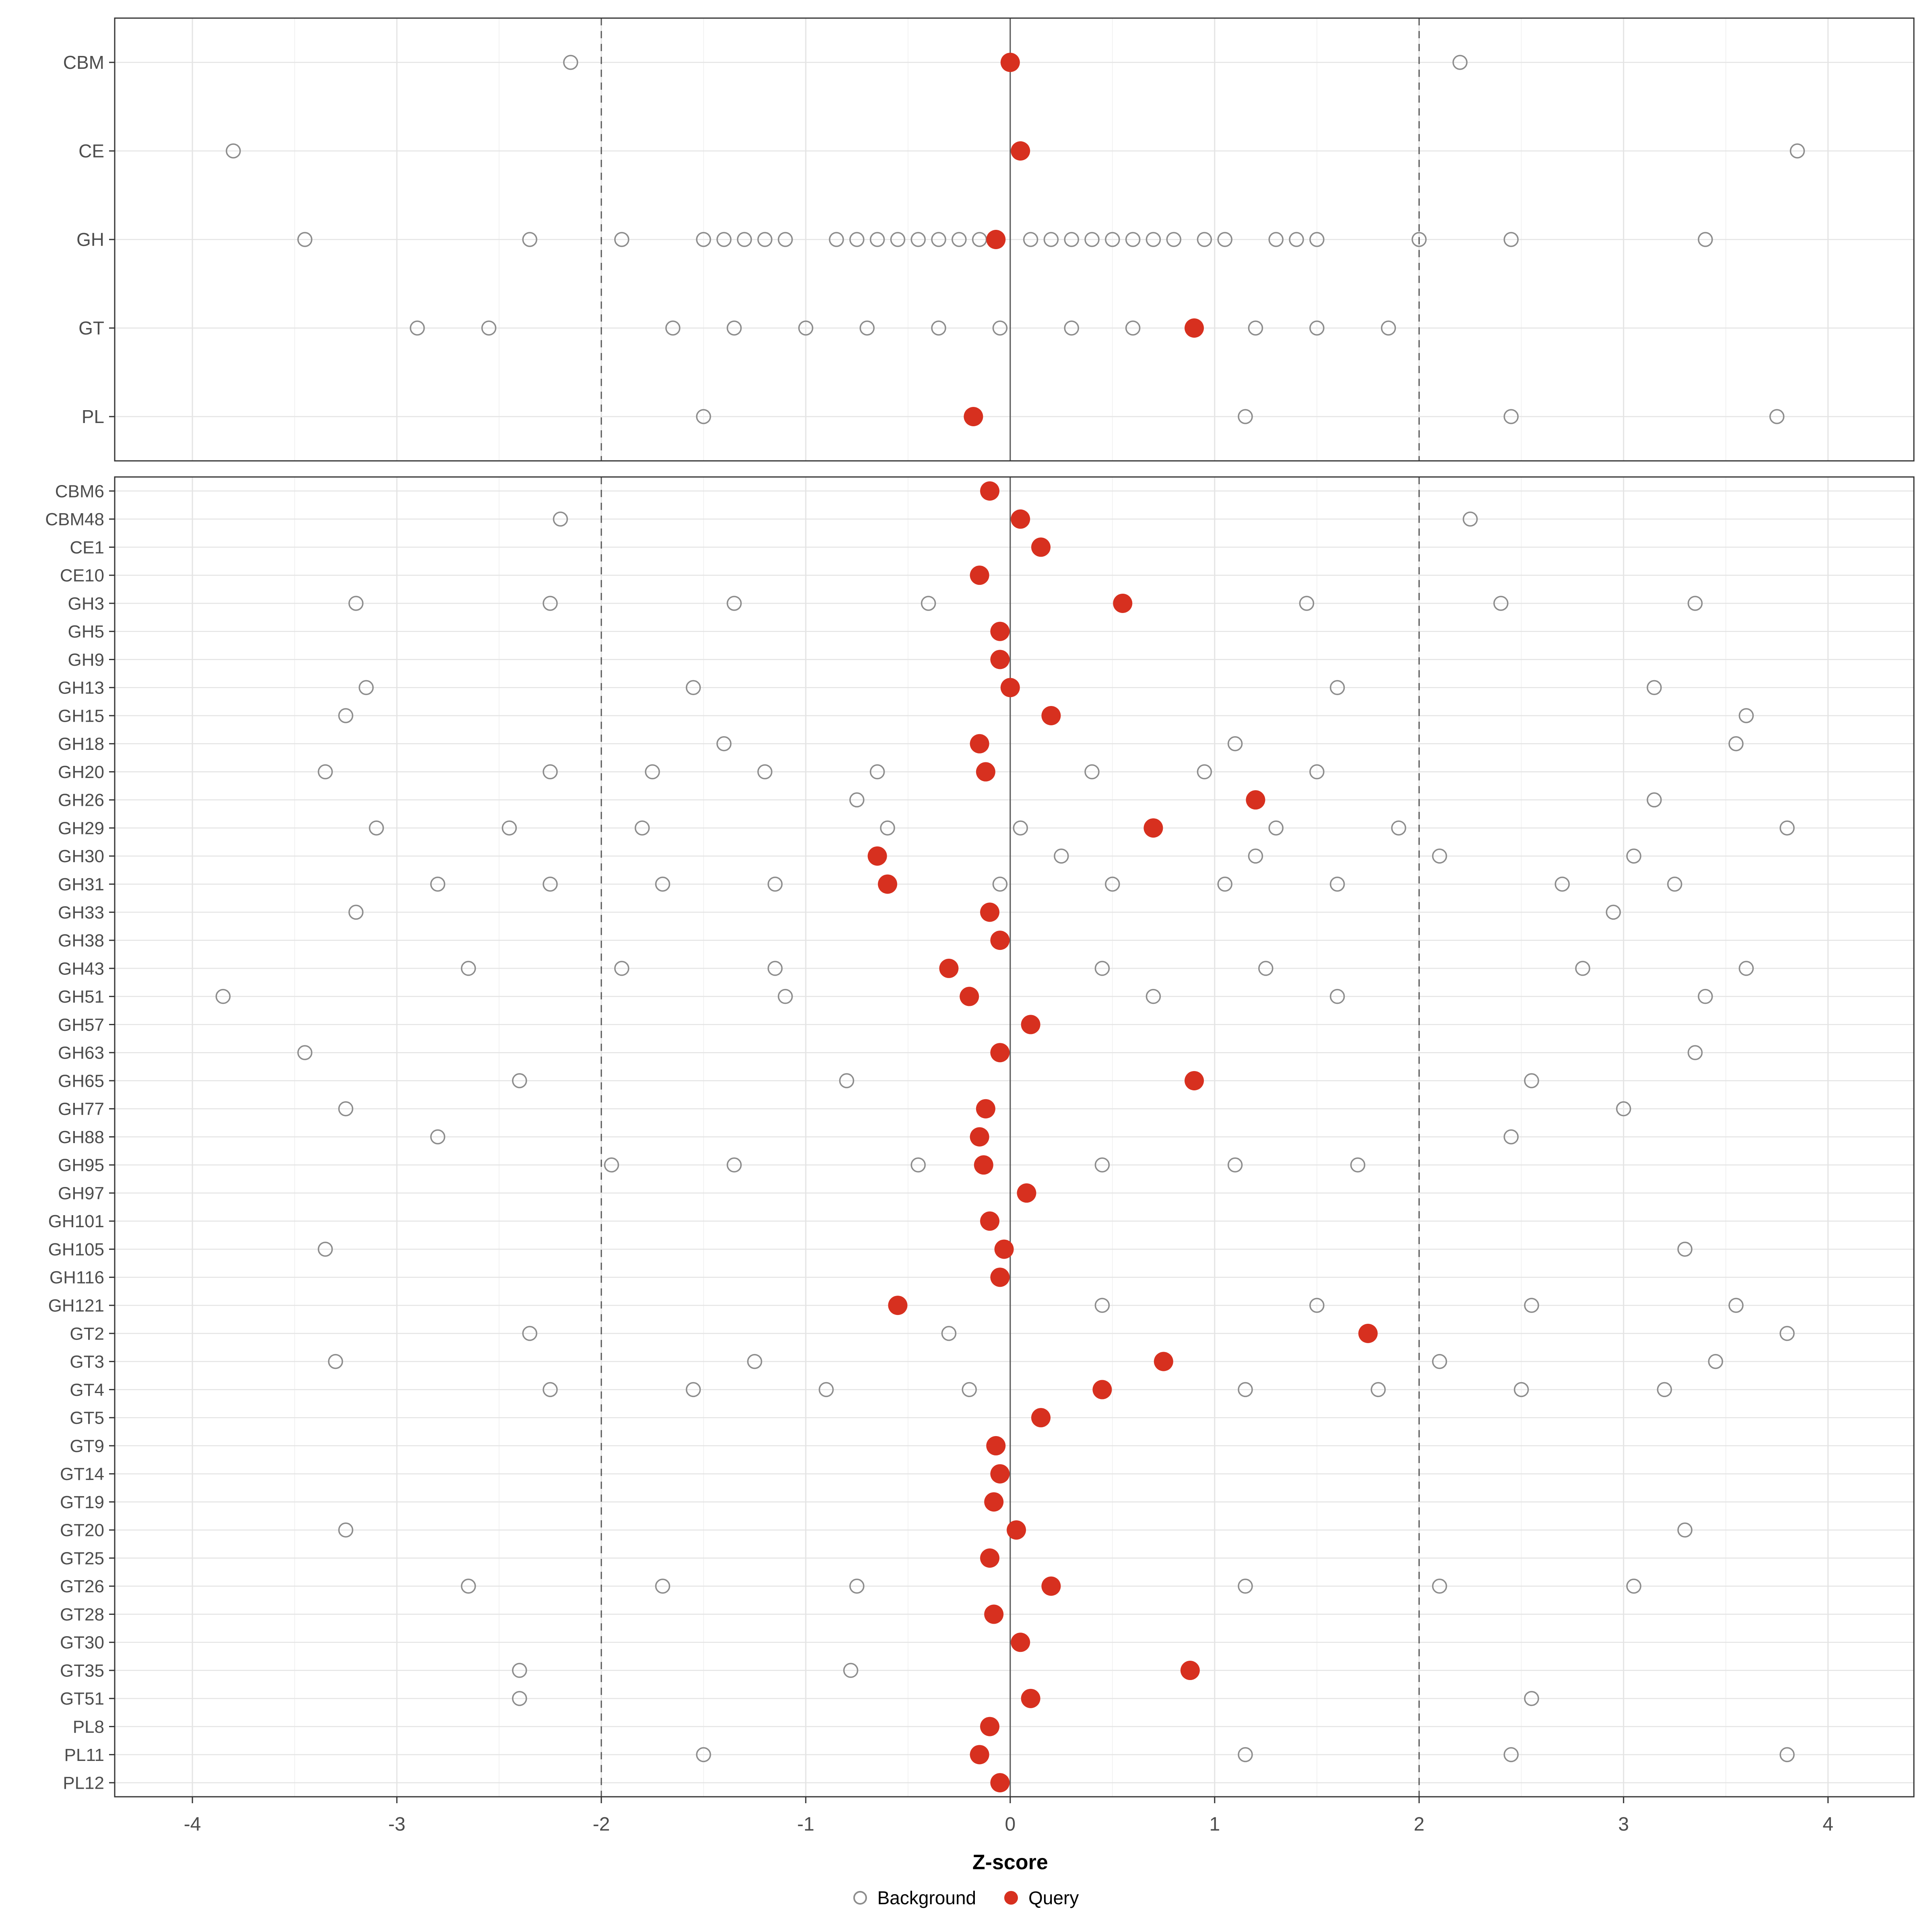  Describe the element at coordinates (601, 1824) in the screenshot. I see `x-tick-label: -2` at that location.